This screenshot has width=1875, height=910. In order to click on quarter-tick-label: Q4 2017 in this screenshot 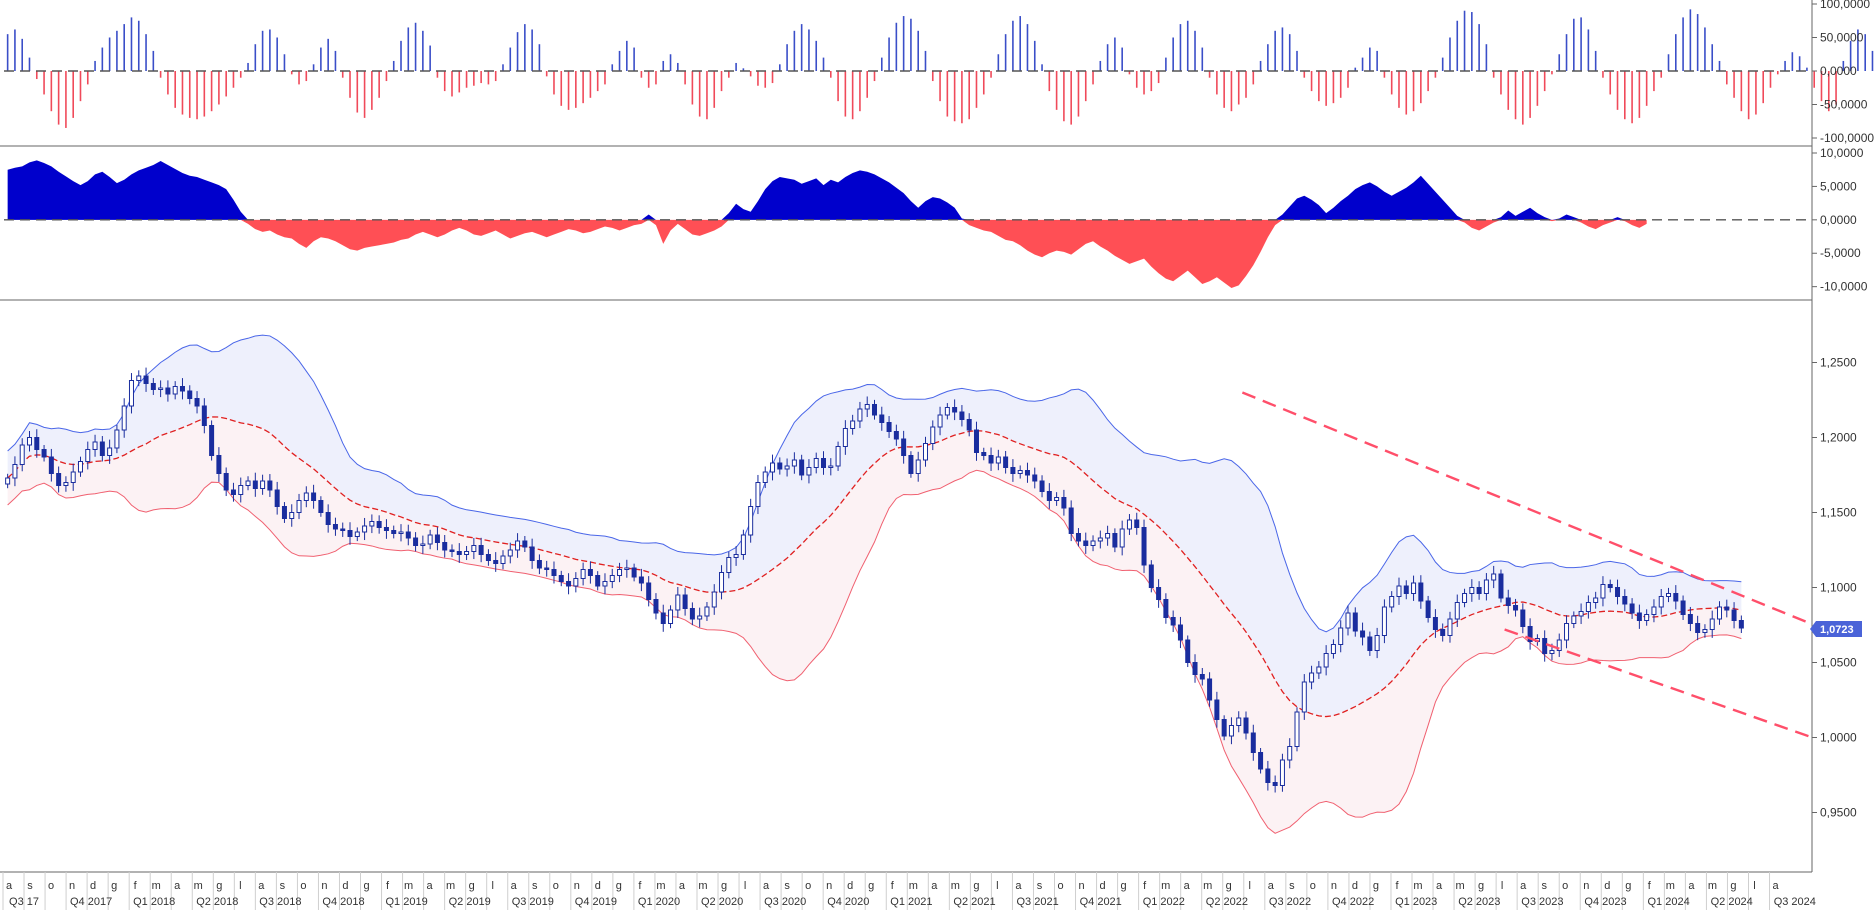, I will do `click(91, 902)`.